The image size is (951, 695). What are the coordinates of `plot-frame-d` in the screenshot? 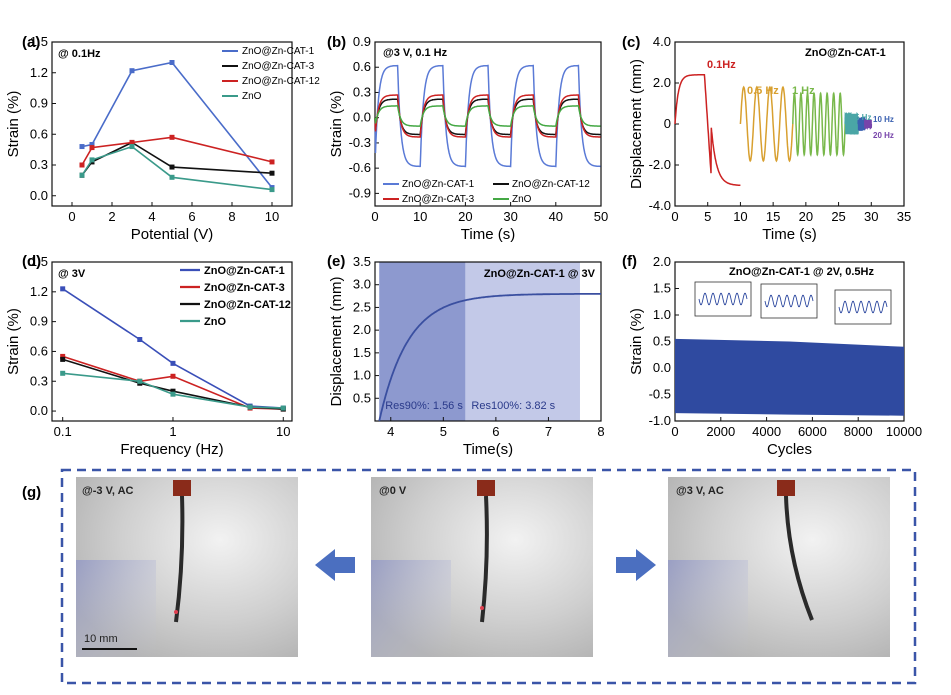 It's located at (172, 341).